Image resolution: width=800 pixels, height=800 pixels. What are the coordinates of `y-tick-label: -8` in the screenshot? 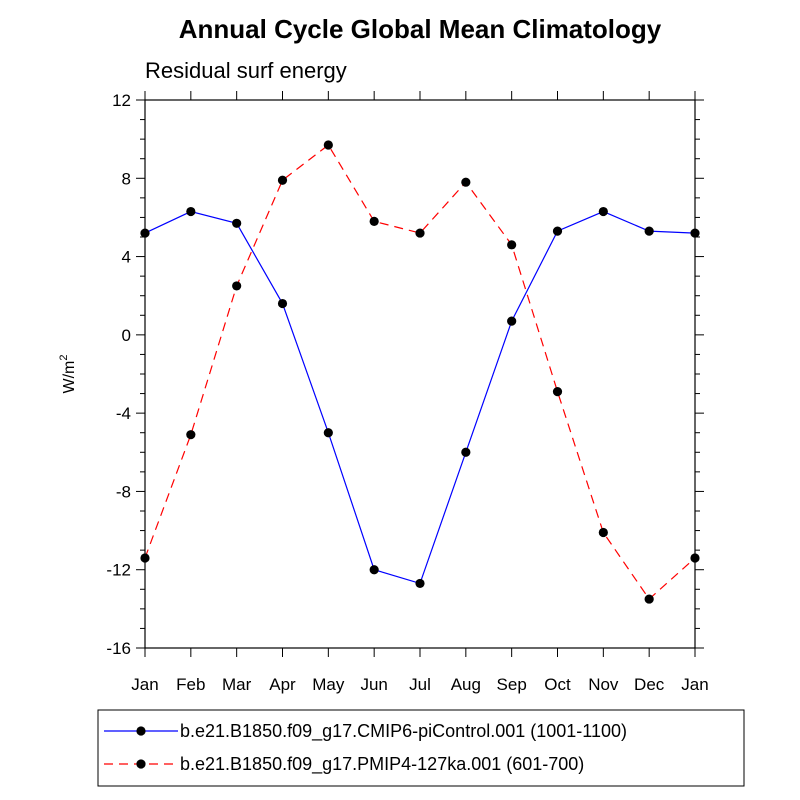 It's located at (123, 491).